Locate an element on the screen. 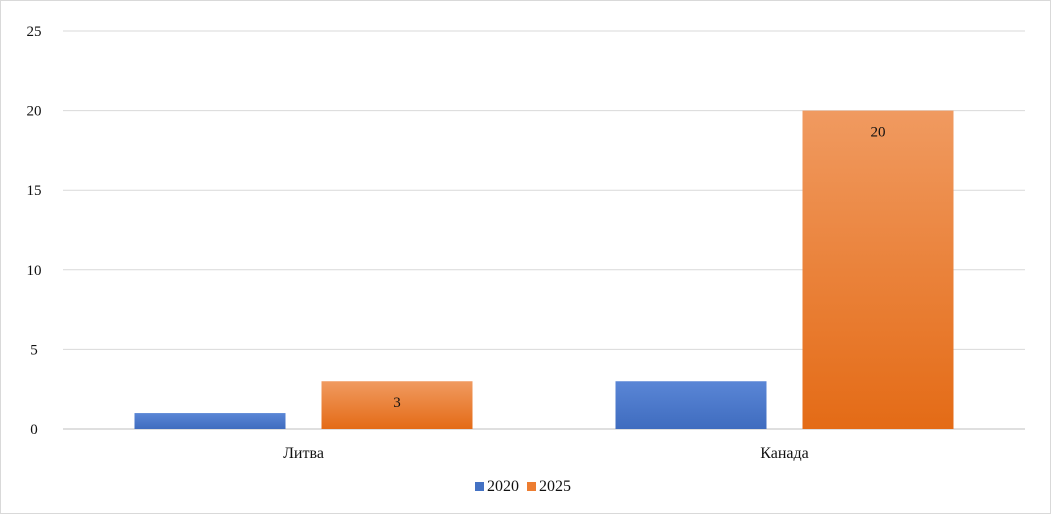  legend-swatch-2020 is located at coordinates (479, 486).